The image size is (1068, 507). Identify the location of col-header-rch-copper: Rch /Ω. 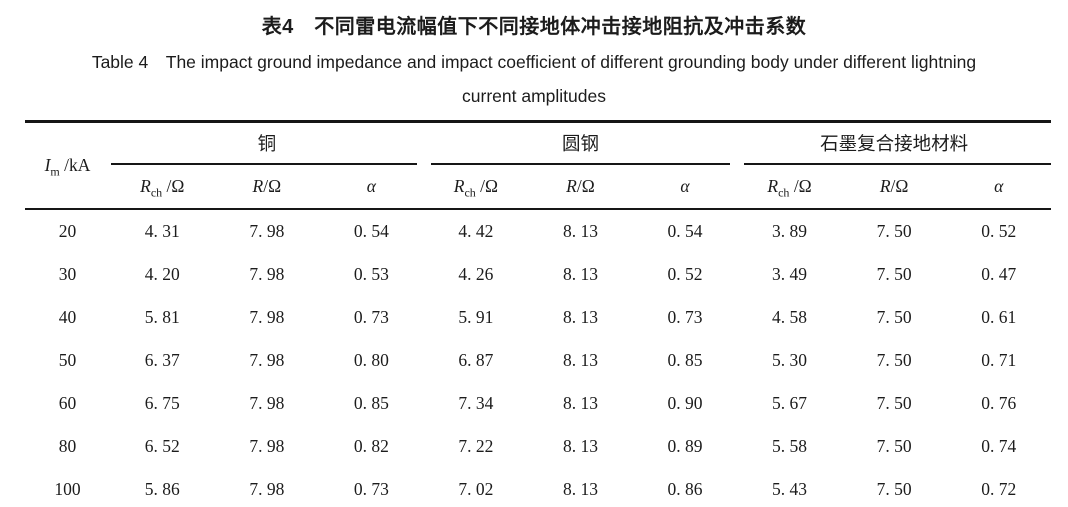
(162, 187).